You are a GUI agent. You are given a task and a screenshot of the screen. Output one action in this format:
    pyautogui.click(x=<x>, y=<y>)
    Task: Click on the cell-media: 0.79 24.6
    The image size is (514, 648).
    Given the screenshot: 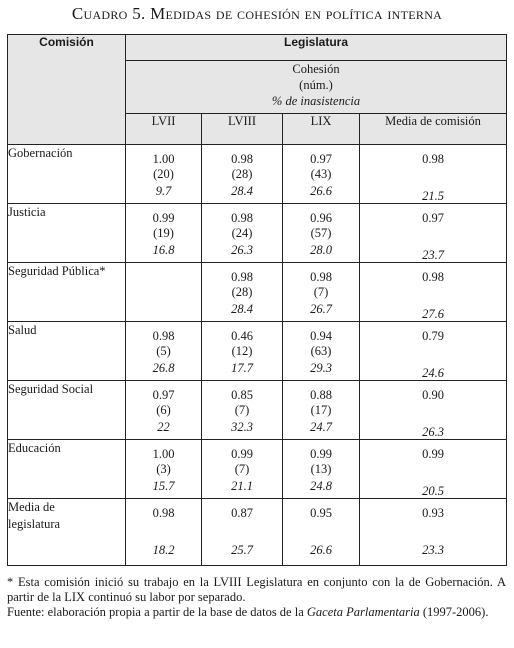 What is the action you would take?
    pyautogui.click(x=433, y=351)
    